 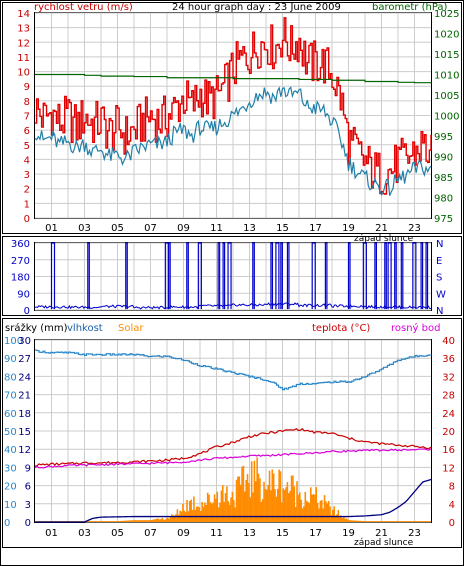 I want to click on panel-direction-frame, so click(x=232, y=276).